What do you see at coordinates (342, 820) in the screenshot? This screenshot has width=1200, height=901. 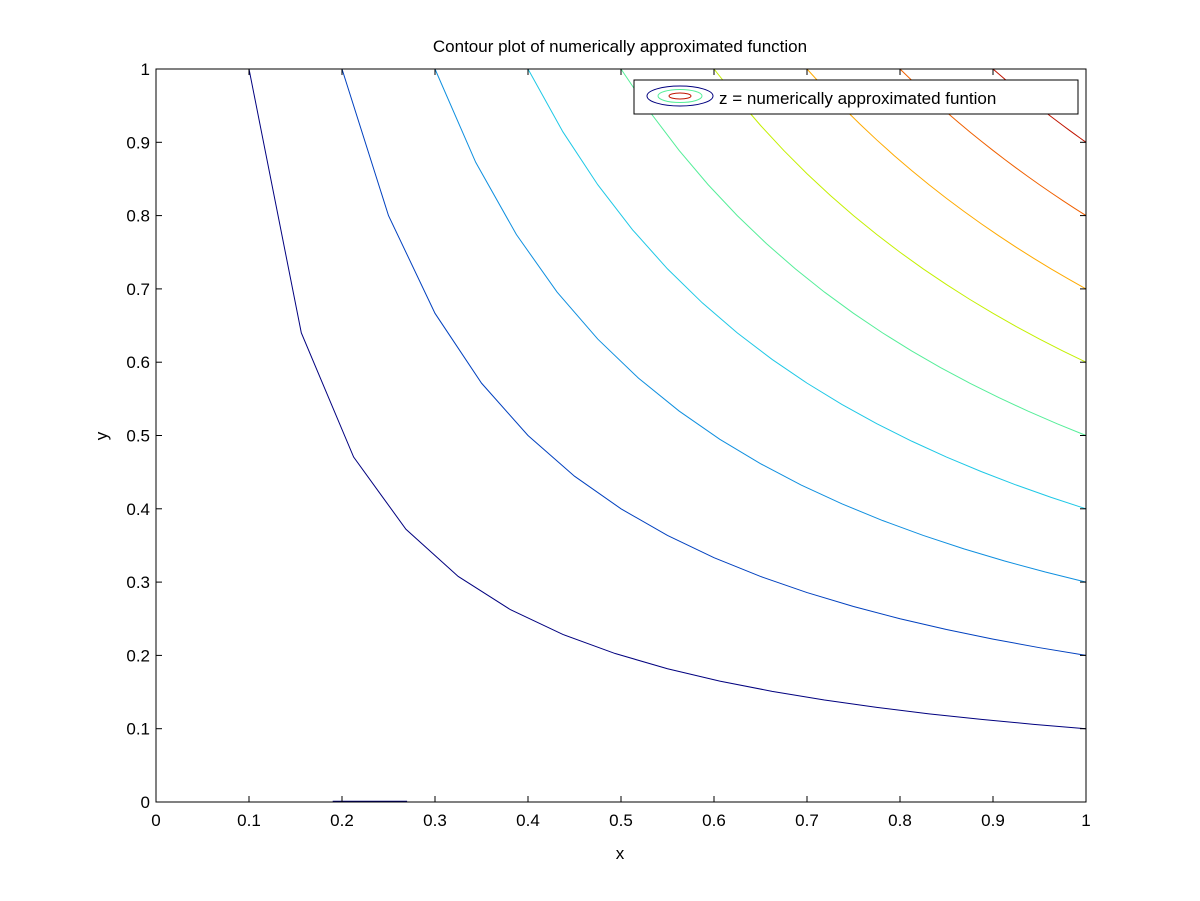 I see `x-tick-label: 0.2` at bounding box center [342, 820].